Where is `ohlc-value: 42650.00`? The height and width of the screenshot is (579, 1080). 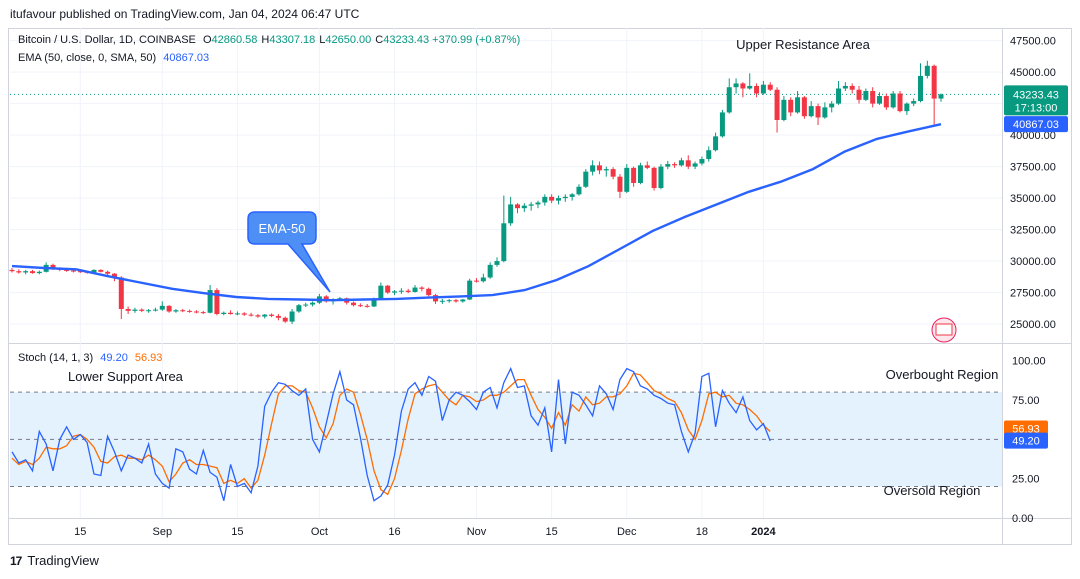
ohlc-value: 42650.00 is located at coordinates (348, 40).